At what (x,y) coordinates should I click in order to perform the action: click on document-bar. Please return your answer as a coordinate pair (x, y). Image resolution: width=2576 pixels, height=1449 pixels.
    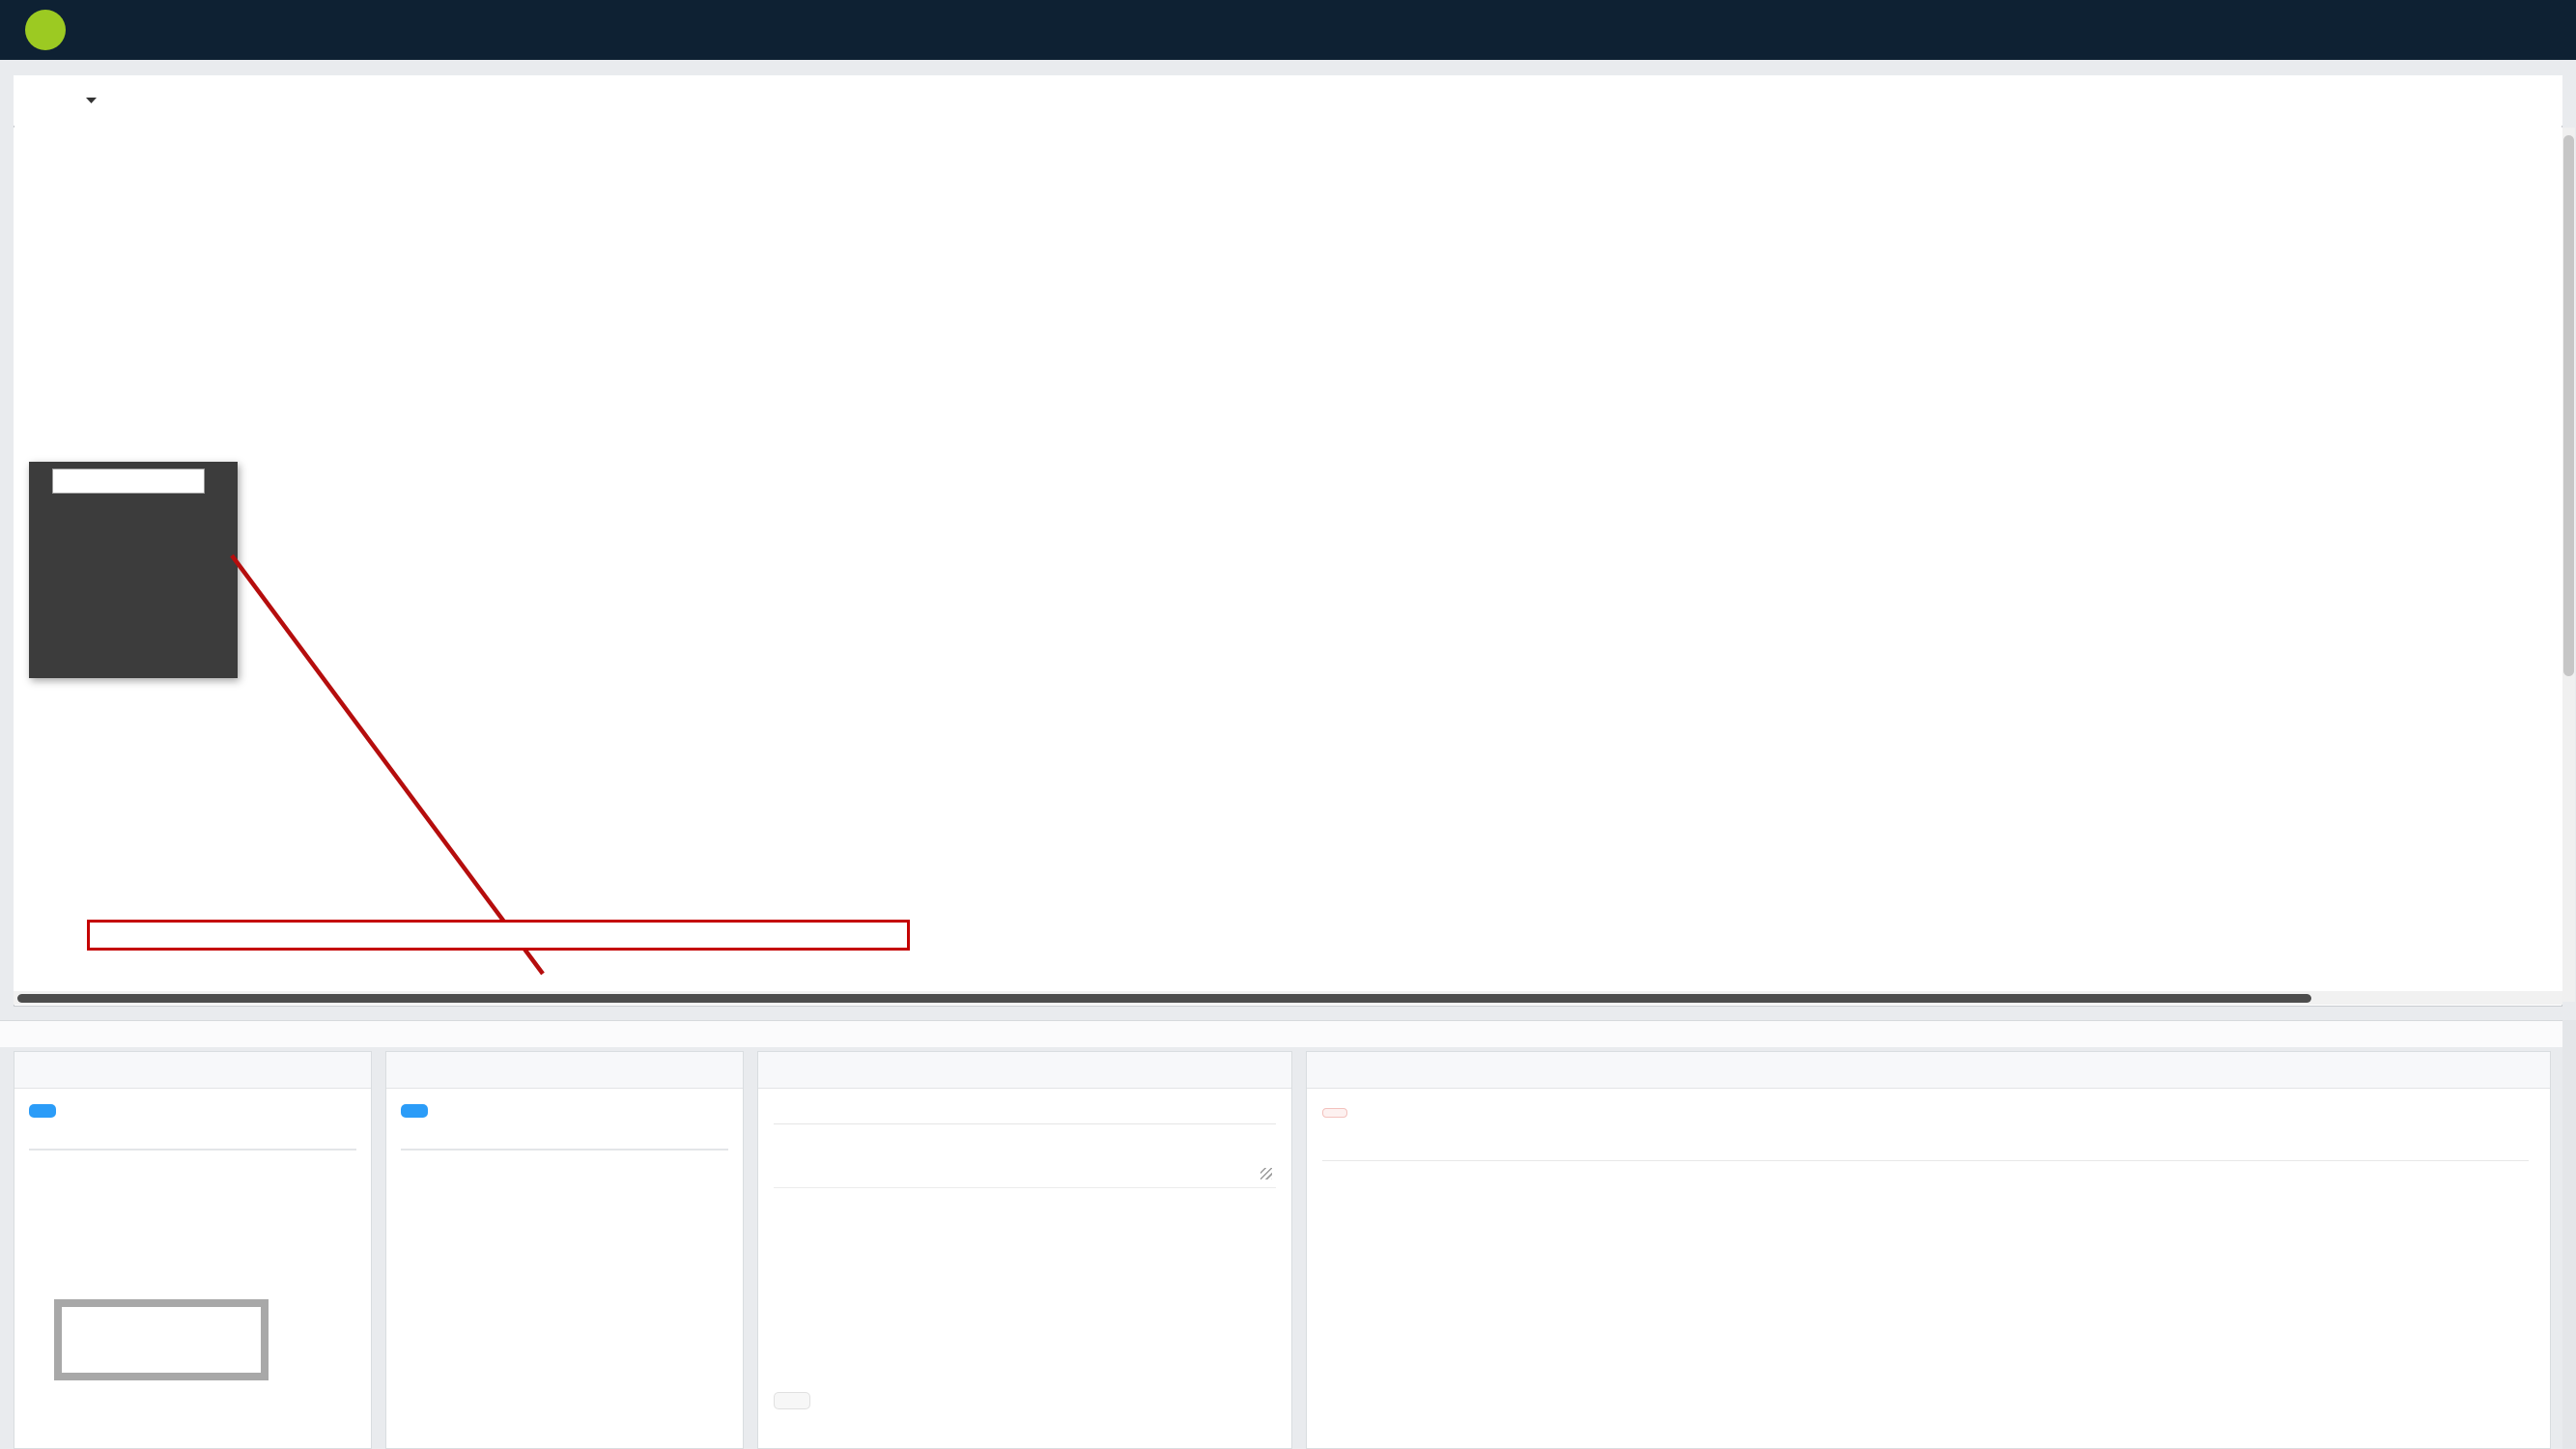
    Looking at the image, I should click on (1288, 100).